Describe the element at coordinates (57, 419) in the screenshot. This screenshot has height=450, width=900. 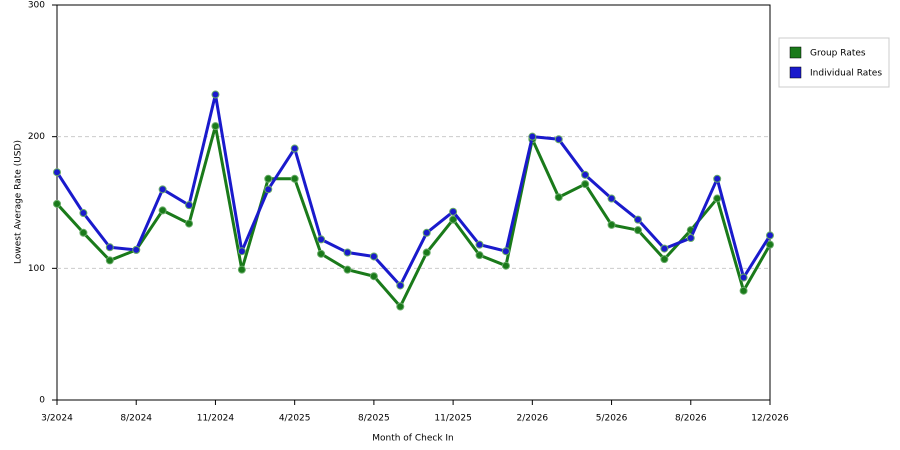
I see `x-tick-label: 3/2024` at that location.